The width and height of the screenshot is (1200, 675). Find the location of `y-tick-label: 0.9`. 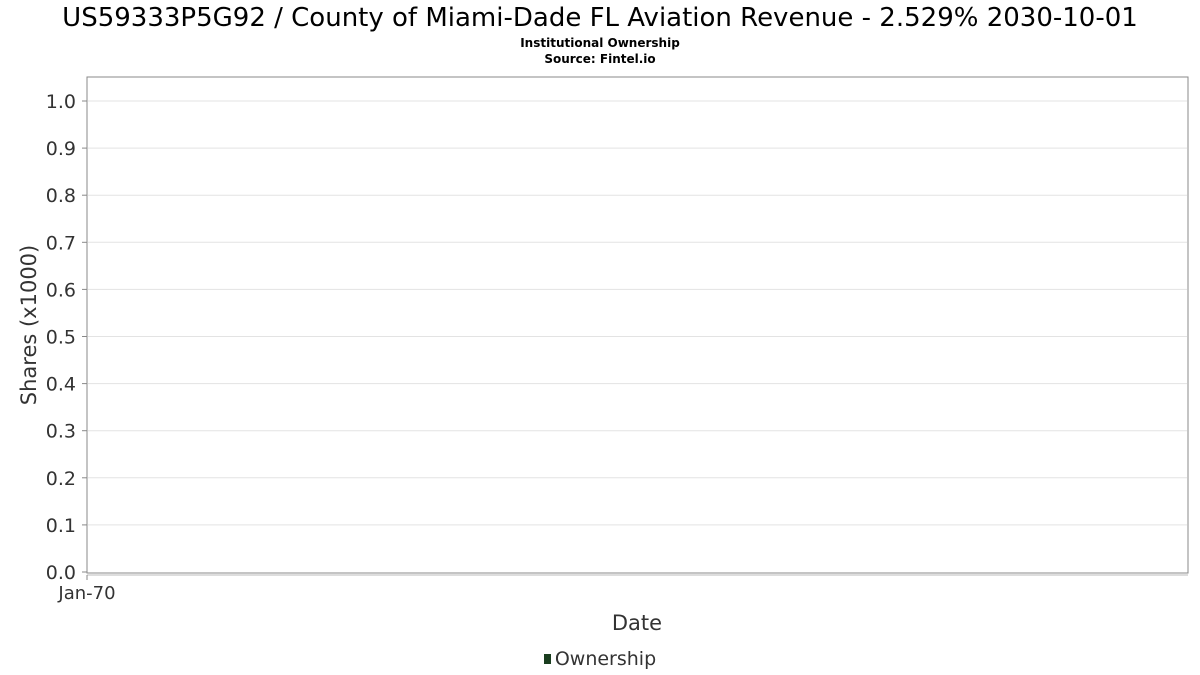

y-tick-label: 0.9 is located at coordinates (61, 149).